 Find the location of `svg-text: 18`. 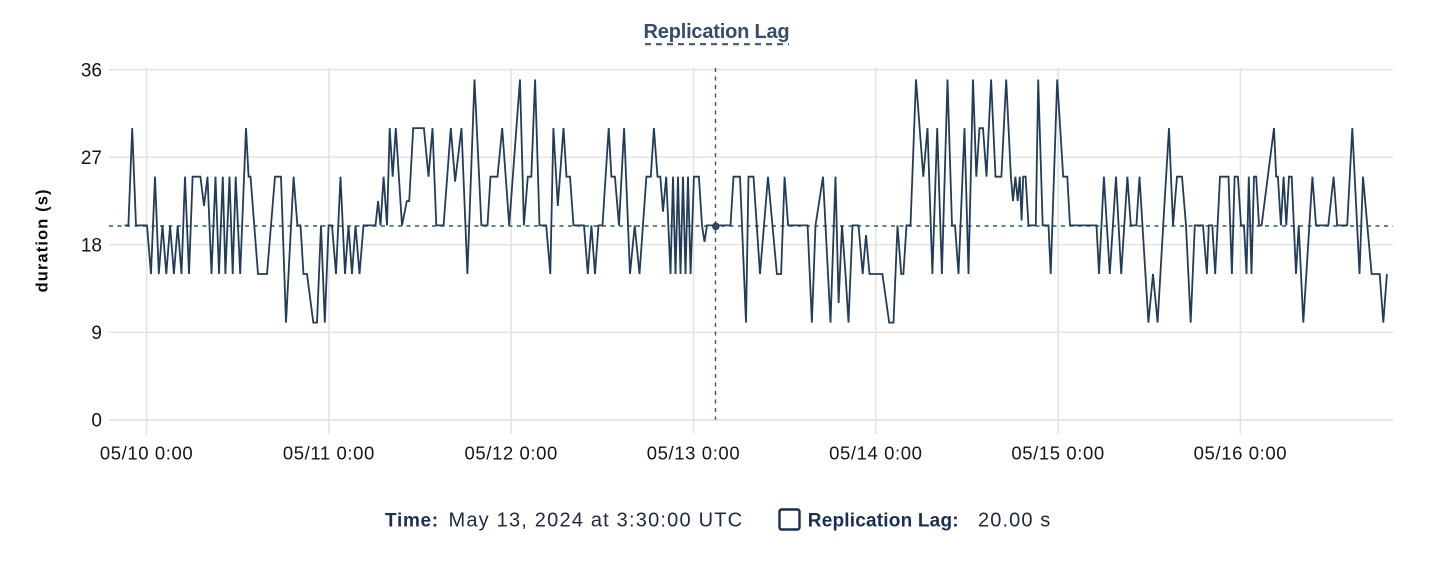

svg-text: 18 is located at coordinates (91, 245).